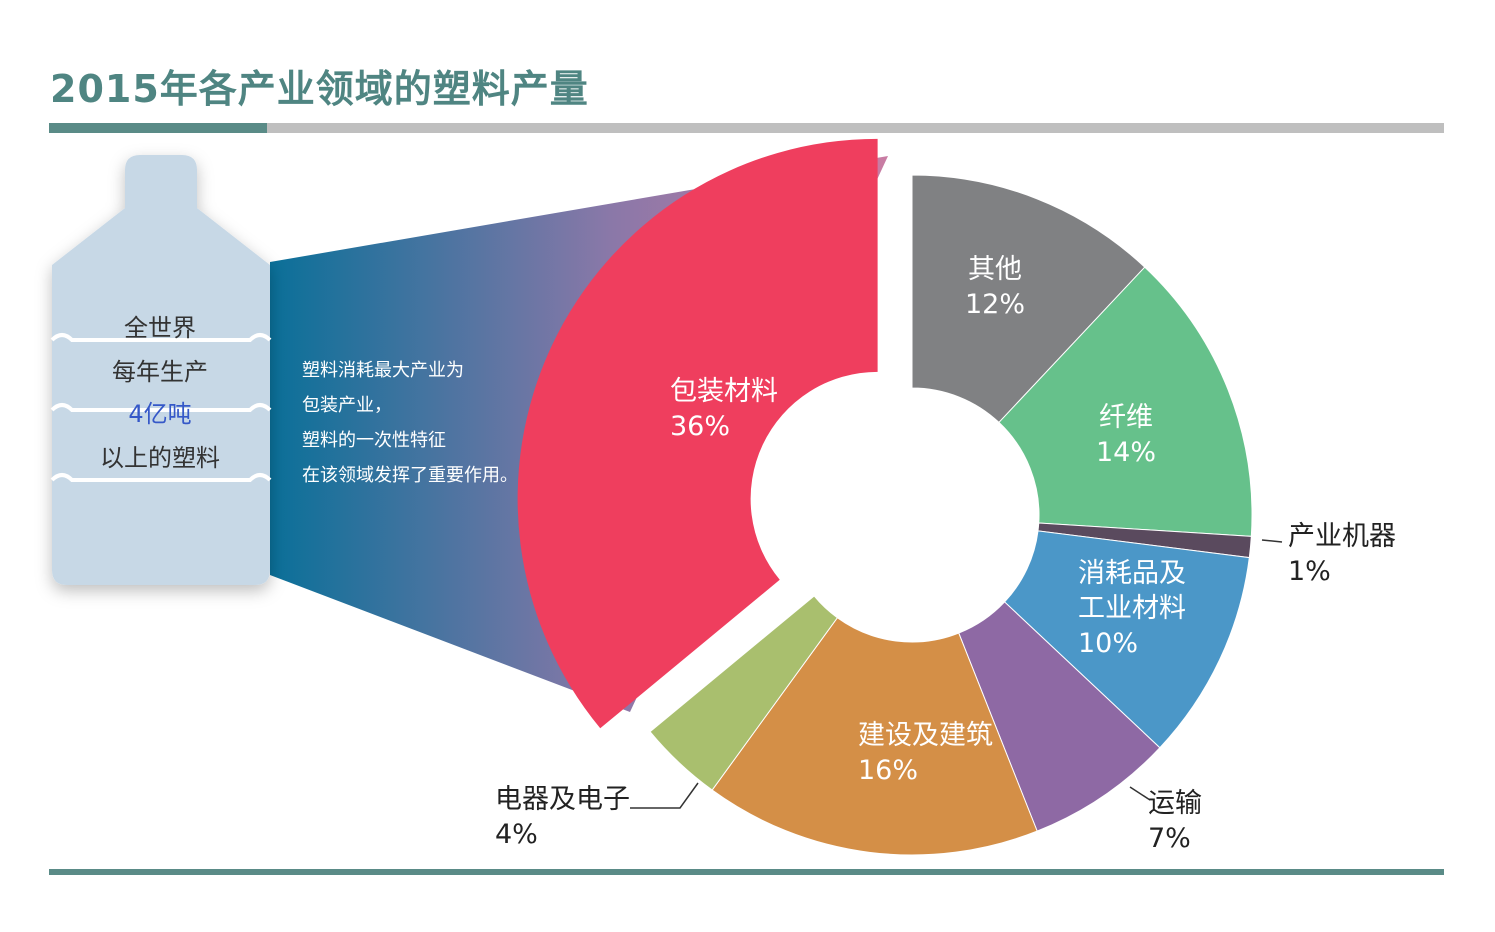  I want to click on slice-label: 消耗品及工业材料 10%, so click(1132, 608).